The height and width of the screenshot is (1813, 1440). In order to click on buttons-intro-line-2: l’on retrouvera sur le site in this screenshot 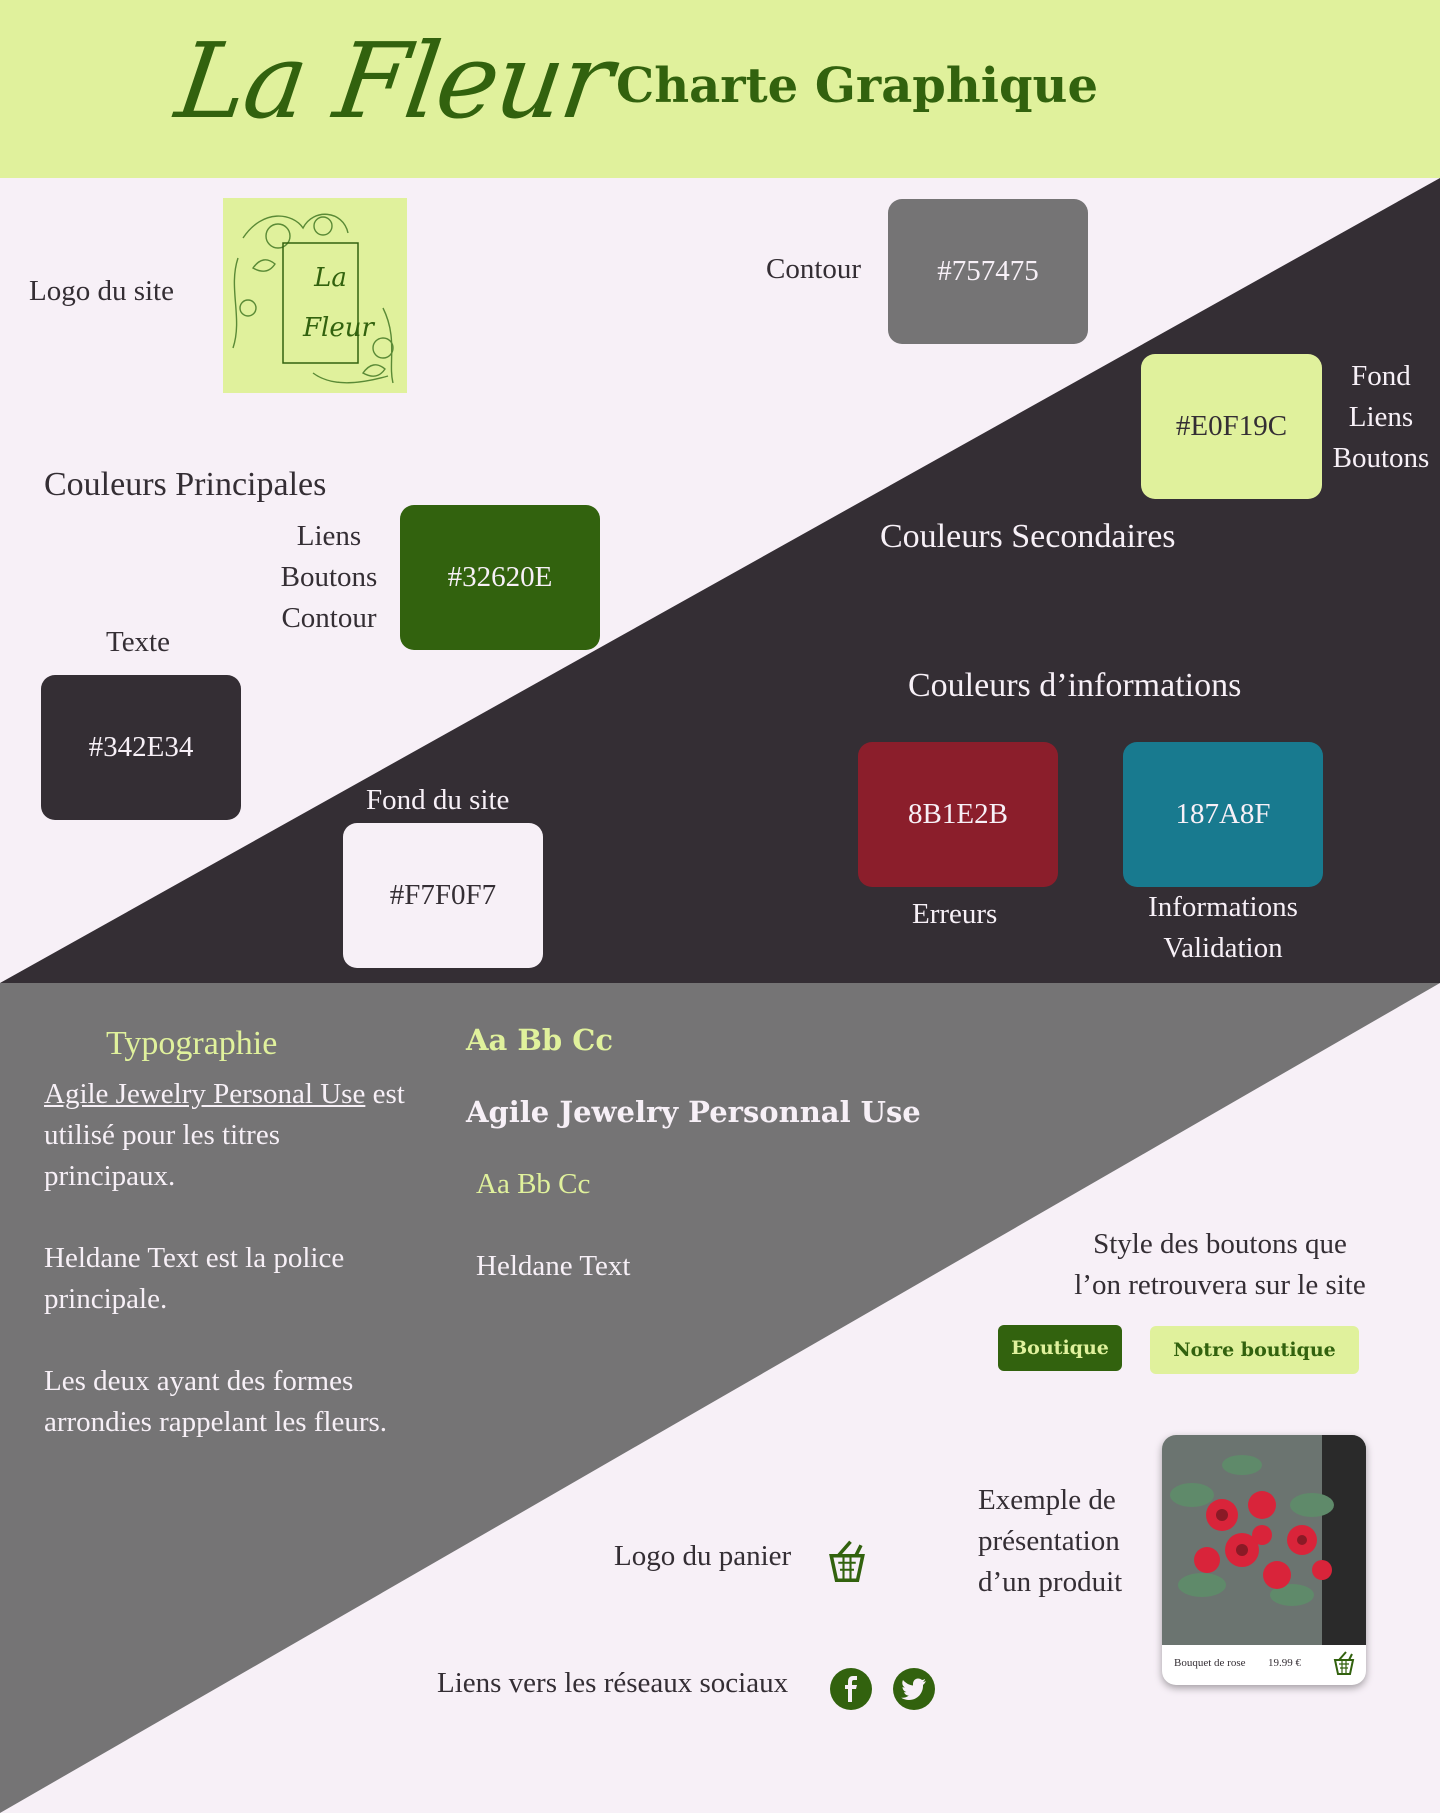, I will do `click(1220, 1285)`.